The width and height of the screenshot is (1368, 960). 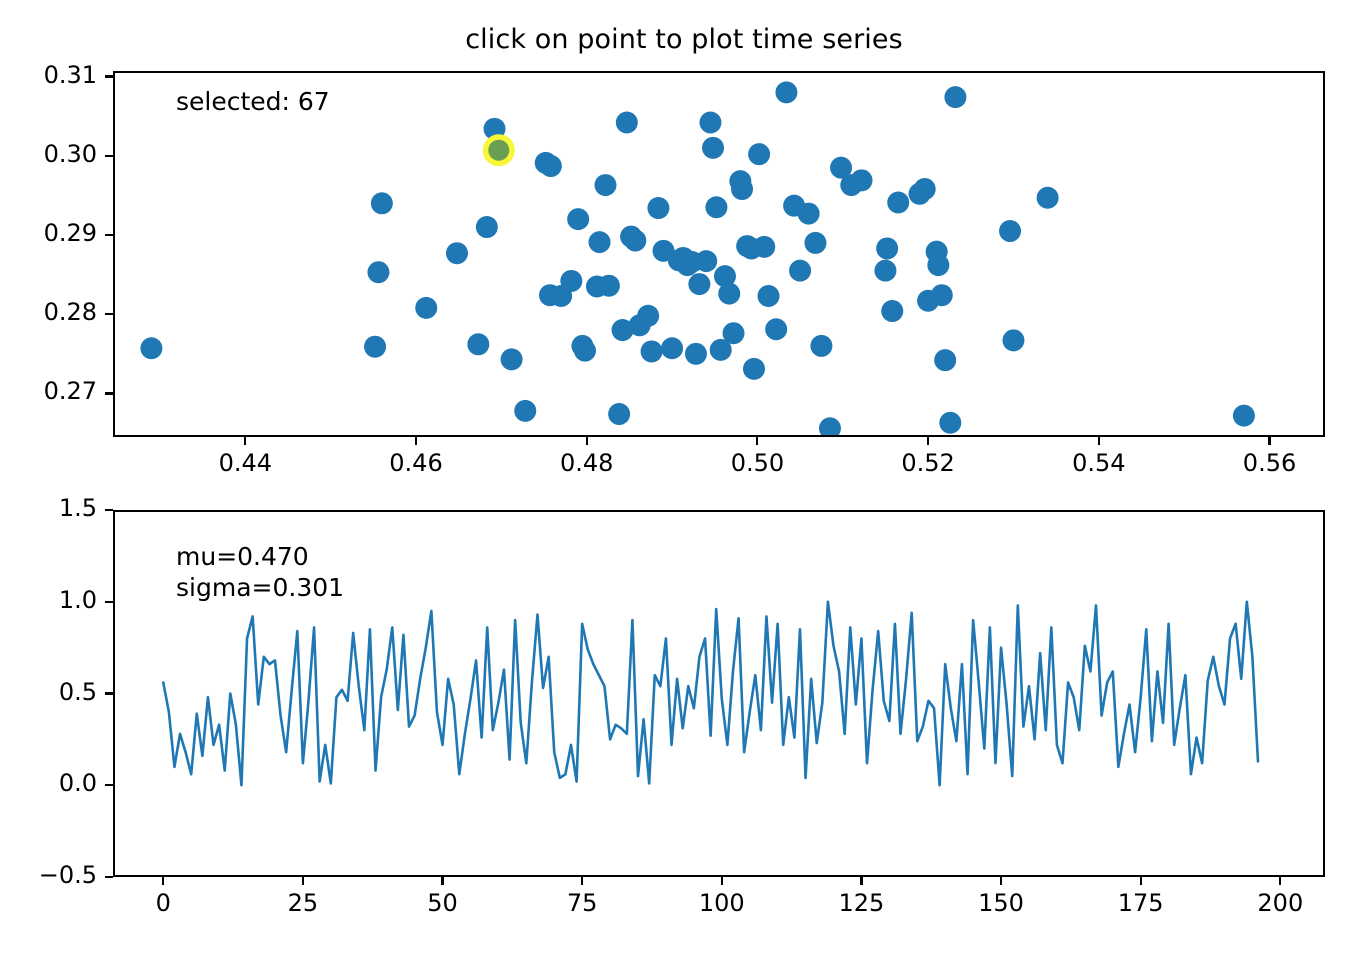 I want to click on timeseries-y-tick-label: 1.5, so click(x=77, y=508).